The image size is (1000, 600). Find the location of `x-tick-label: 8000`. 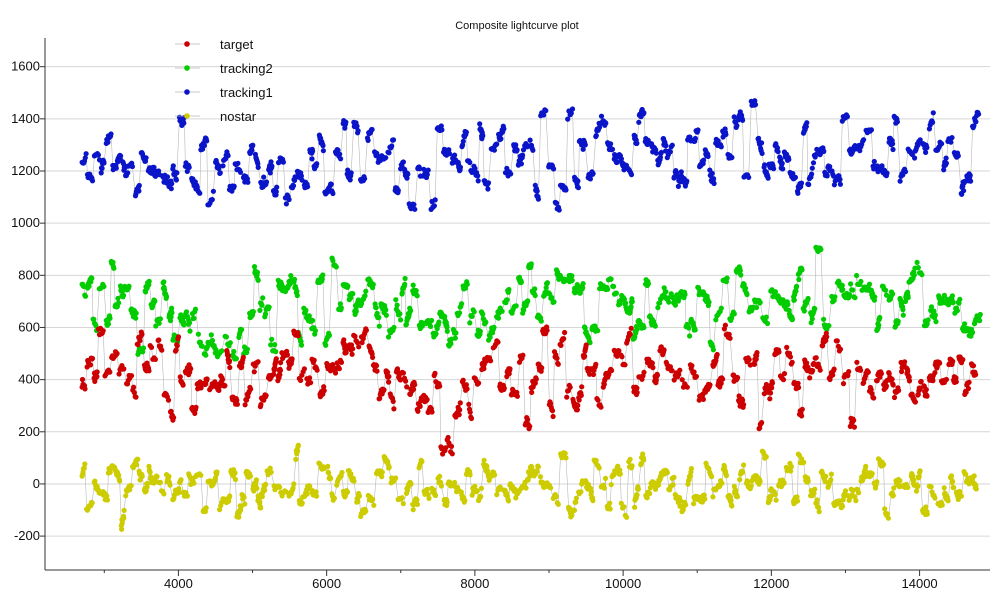

x-tick-label: 8000 is located at coordinates (474, 583).